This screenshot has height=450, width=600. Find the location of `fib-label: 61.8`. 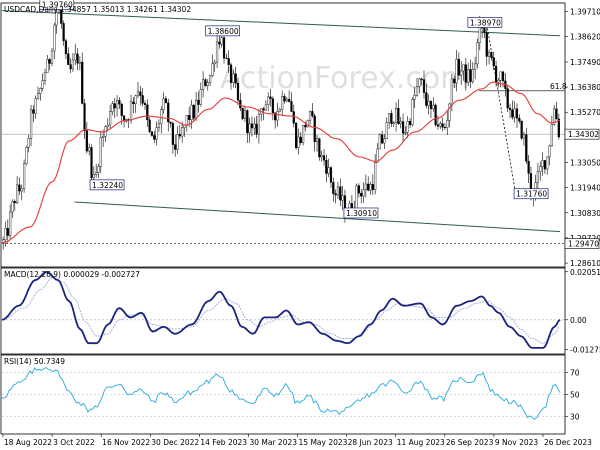

fib-label: 61.8 is located at coordinates (558, 86).